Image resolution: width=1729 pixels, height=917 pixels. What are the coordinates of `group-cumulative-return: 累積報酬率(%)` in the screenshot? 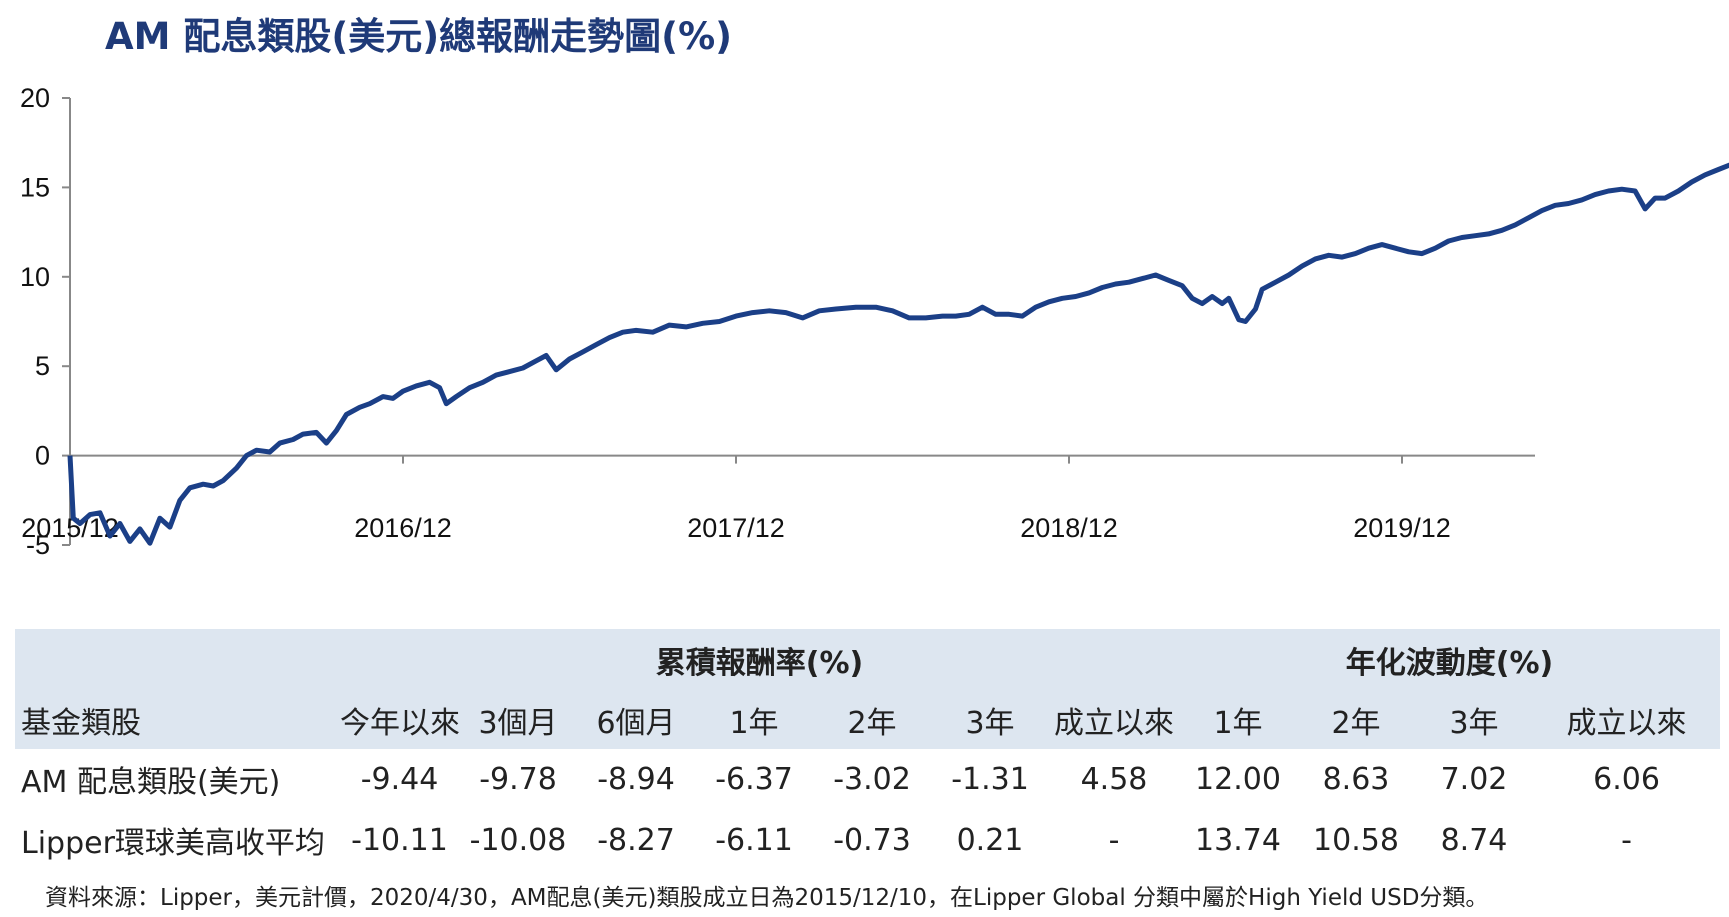 It's located at (759, 660).